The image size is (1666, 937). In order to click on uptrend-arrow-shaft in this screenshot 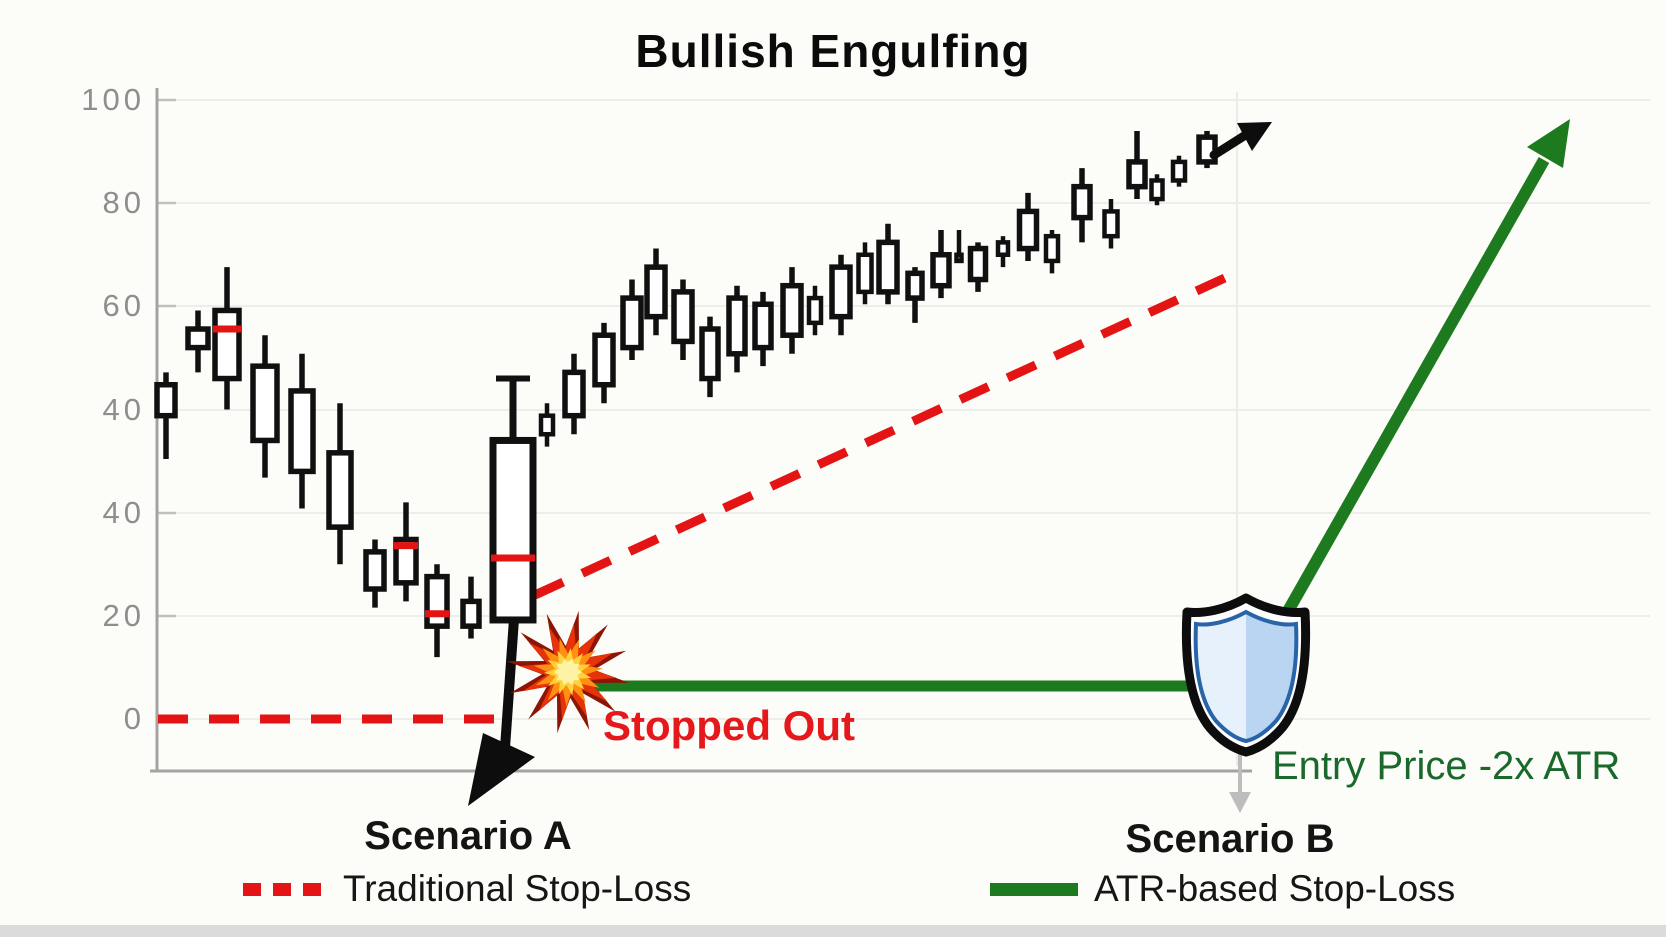, I will do `click(1229, 145)`.